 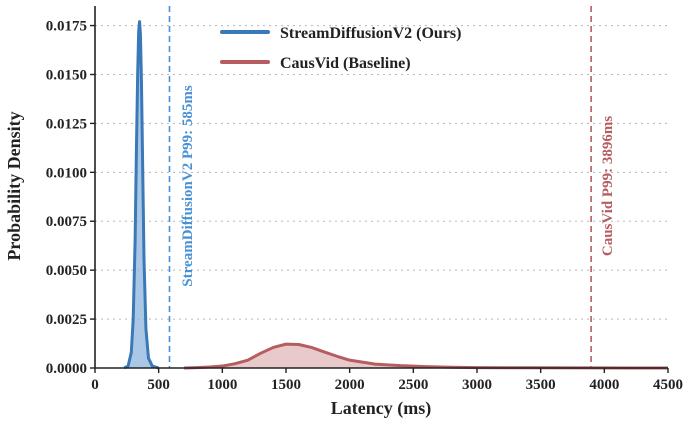 I want to click on x-tick-label: 0, so click(x=95, y=385).